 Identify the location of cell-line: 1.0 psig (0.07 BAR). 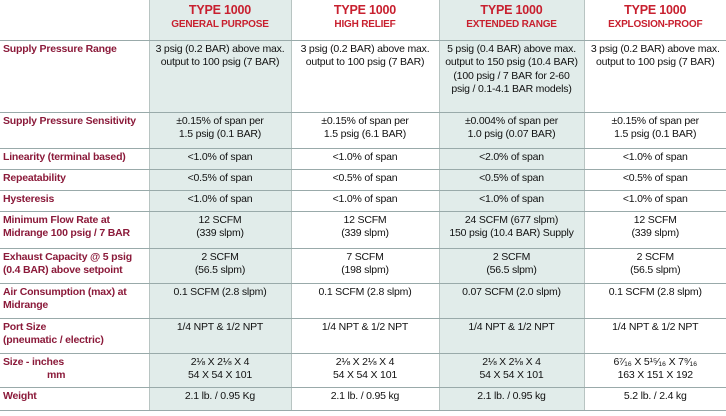
(511, 134).